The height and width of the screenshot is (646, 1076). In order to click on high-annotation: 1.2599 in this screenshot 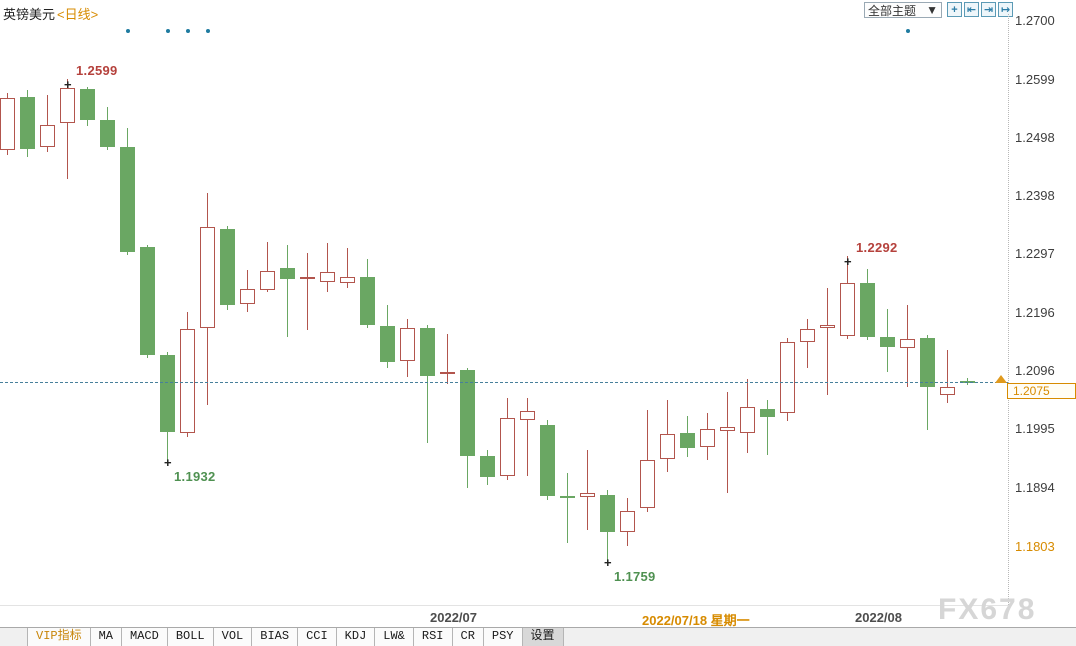, I will do `click(97, 70)`.